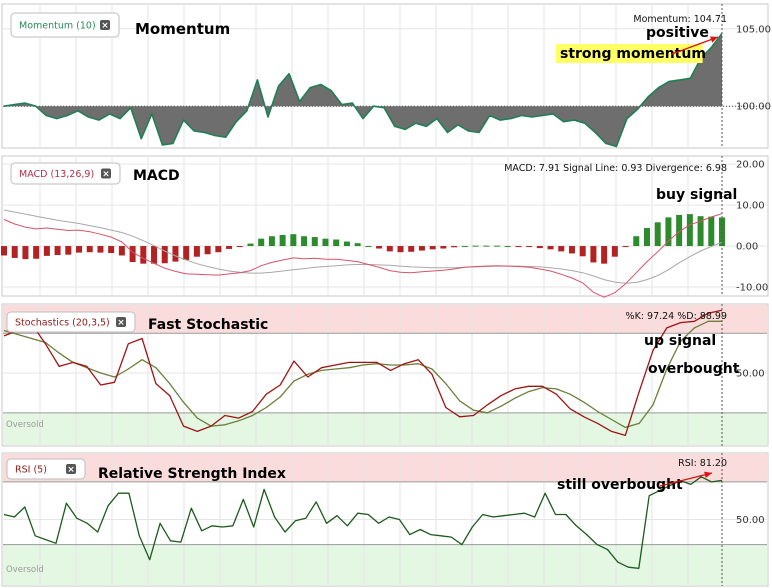 This screenshot has width=772, height=588. I want to click on y-tick-label: 105.00, so click(753, 29).